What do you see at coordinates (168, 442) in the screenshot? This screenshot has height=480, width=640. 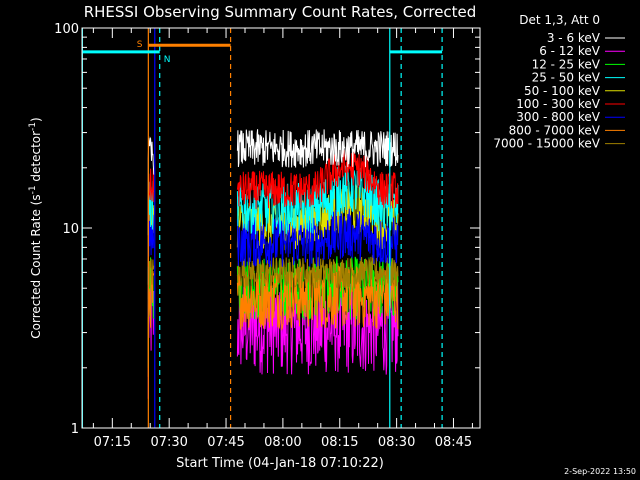 I see `x-tick-label-1: 07:30` at bounding box center [168, 442].